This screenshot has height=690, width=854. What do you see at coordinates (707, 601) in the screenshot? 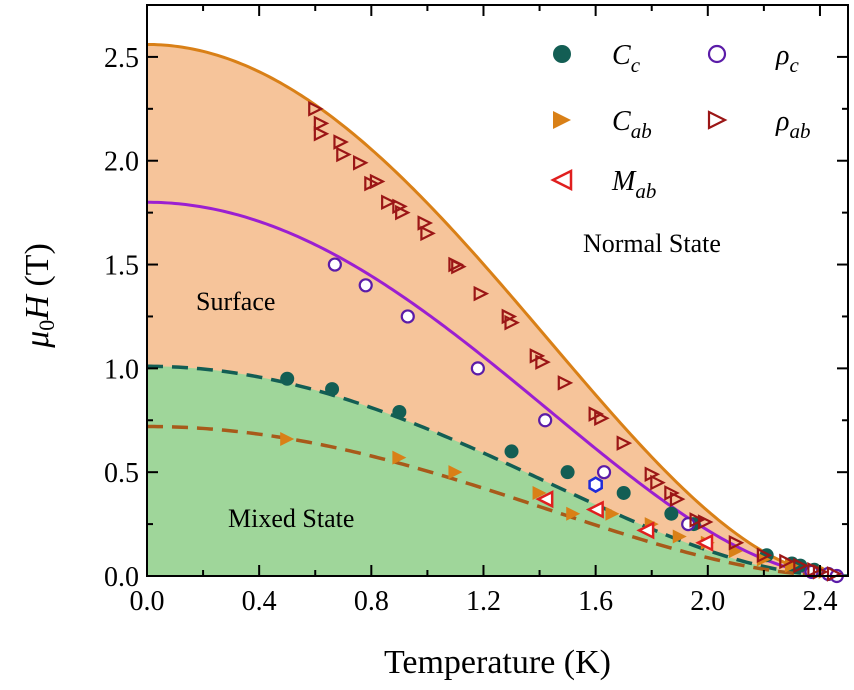
I see `x-tick-label: 2.0` at bounding box center [707, 601].